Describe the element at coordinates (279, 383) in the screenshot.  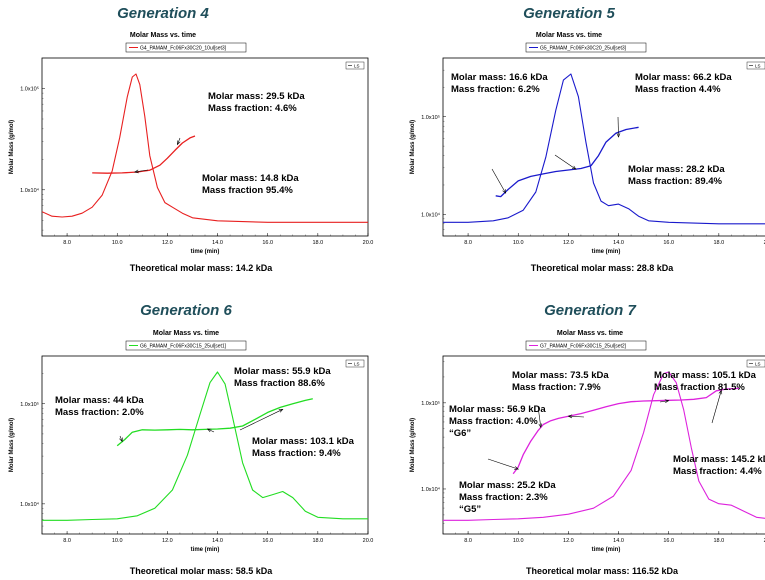
I see `annotation-mass-fraction: Mass fraction 88.6%` at that location.